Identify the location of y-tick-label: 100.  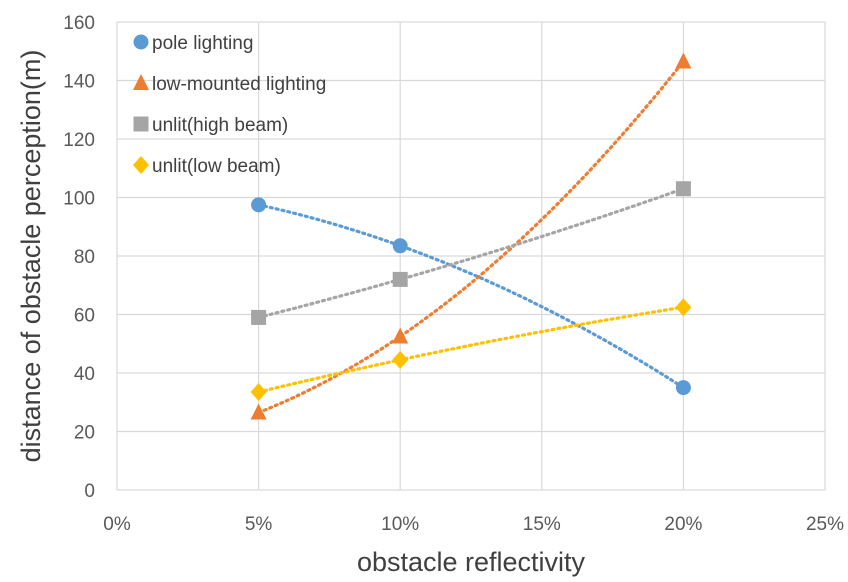
(79, 199).